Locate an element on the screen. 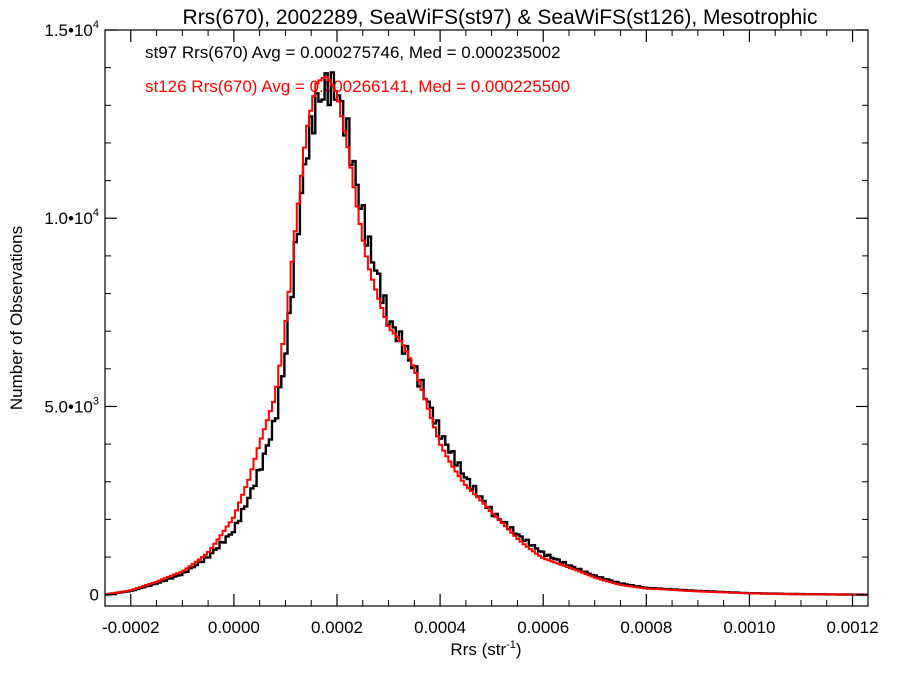 Image resolution: width=900 pixels, height=675 pixels. y-axis-label: Number of Observations is located at coordinates (16, 318).